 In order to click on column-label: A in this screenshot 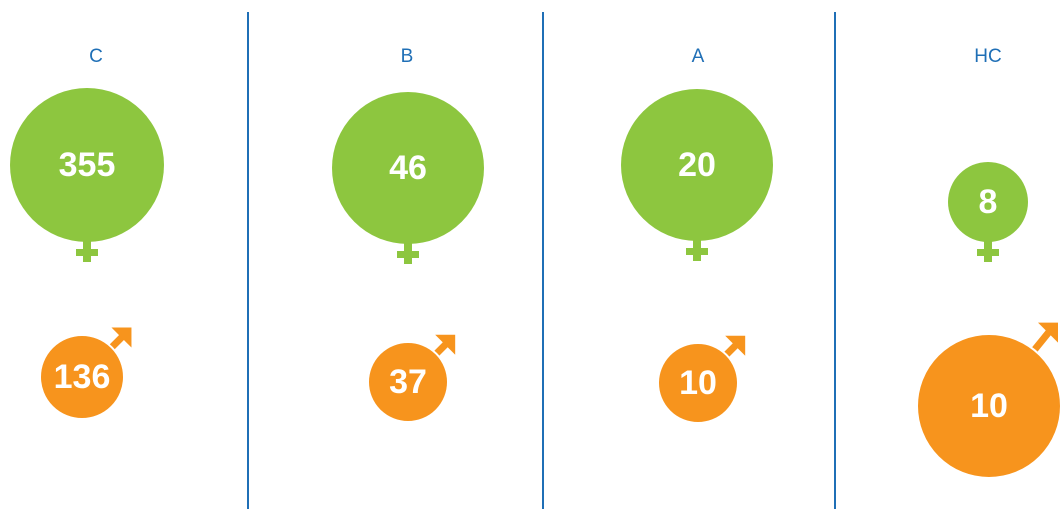, I will do `click(698, 56)`.